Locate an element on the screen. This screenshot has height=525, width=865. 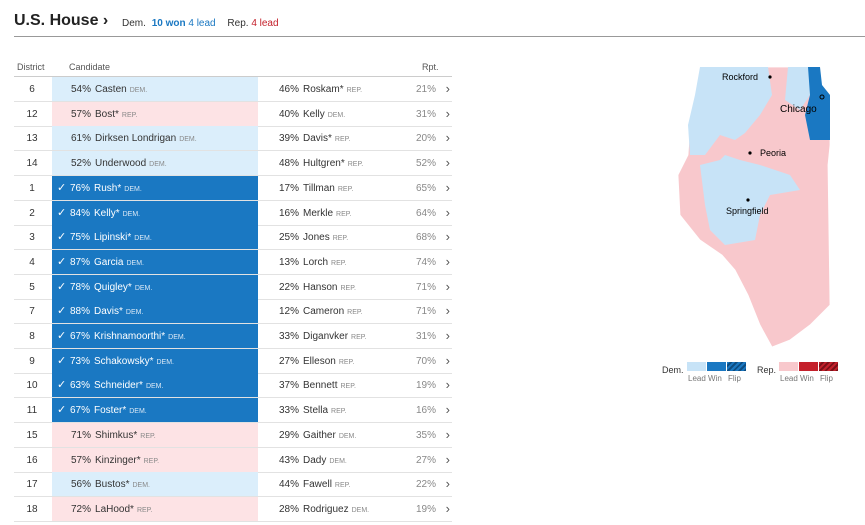
winner-name: Quigley* is located at coordinates (113, 287).